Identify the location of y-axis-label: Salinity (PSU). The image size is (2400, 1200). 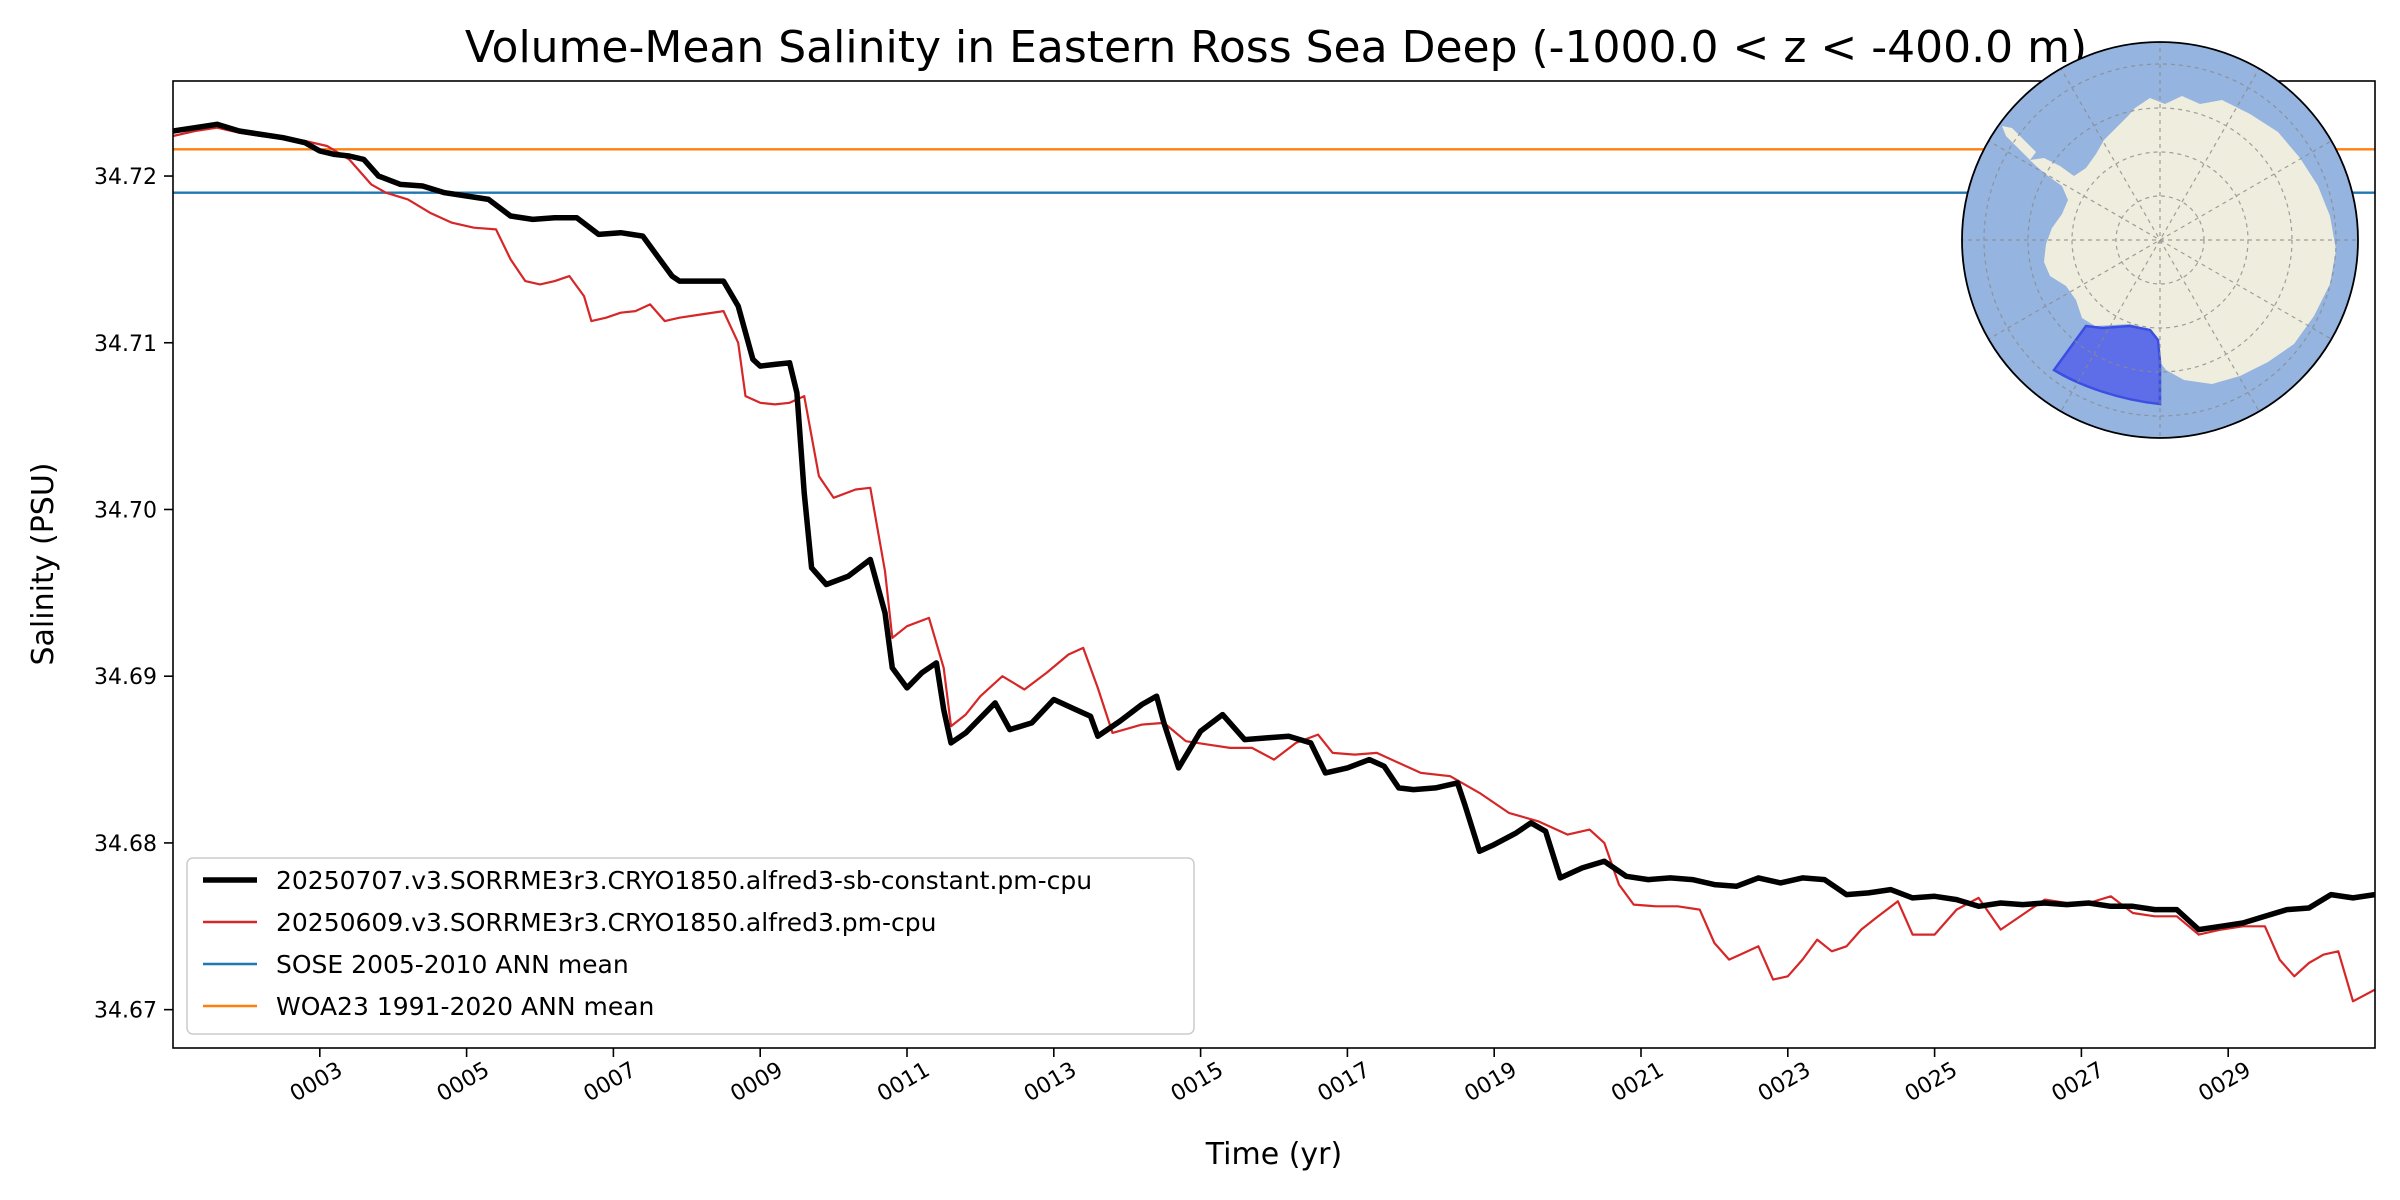
(43, 564).